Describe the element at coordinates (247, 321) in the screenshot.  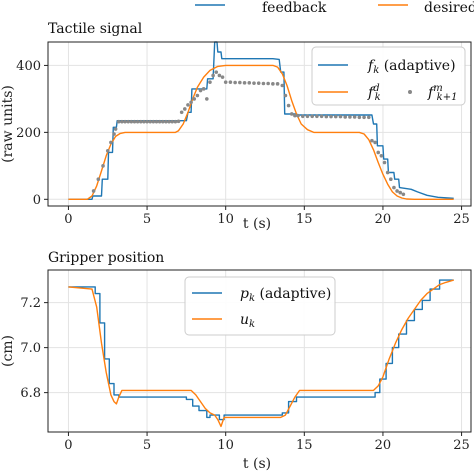
I see `legend-uk-label: uk` at that location.